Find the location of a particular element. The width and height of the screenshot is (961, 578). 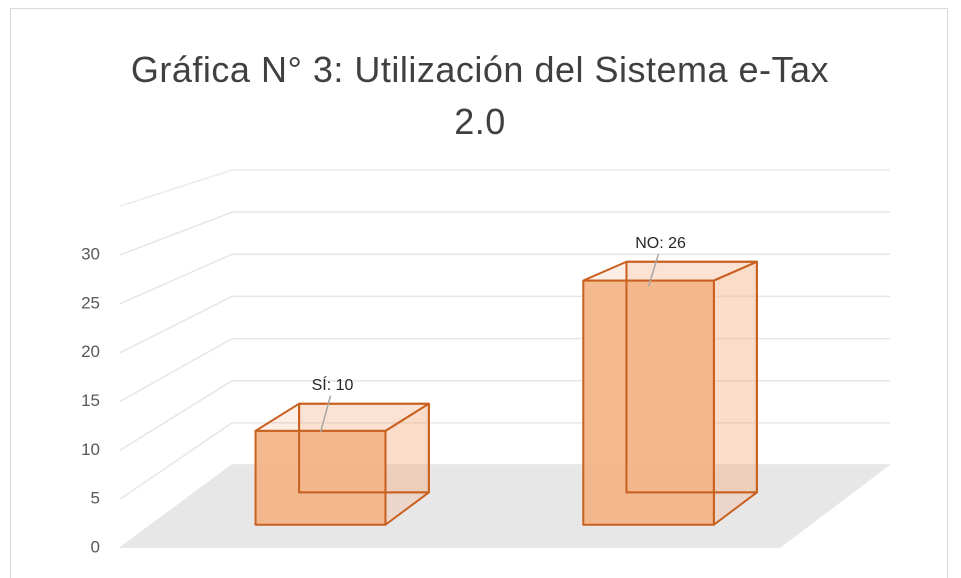

data-label: NO: 26 is located at coordinates (660, 243).